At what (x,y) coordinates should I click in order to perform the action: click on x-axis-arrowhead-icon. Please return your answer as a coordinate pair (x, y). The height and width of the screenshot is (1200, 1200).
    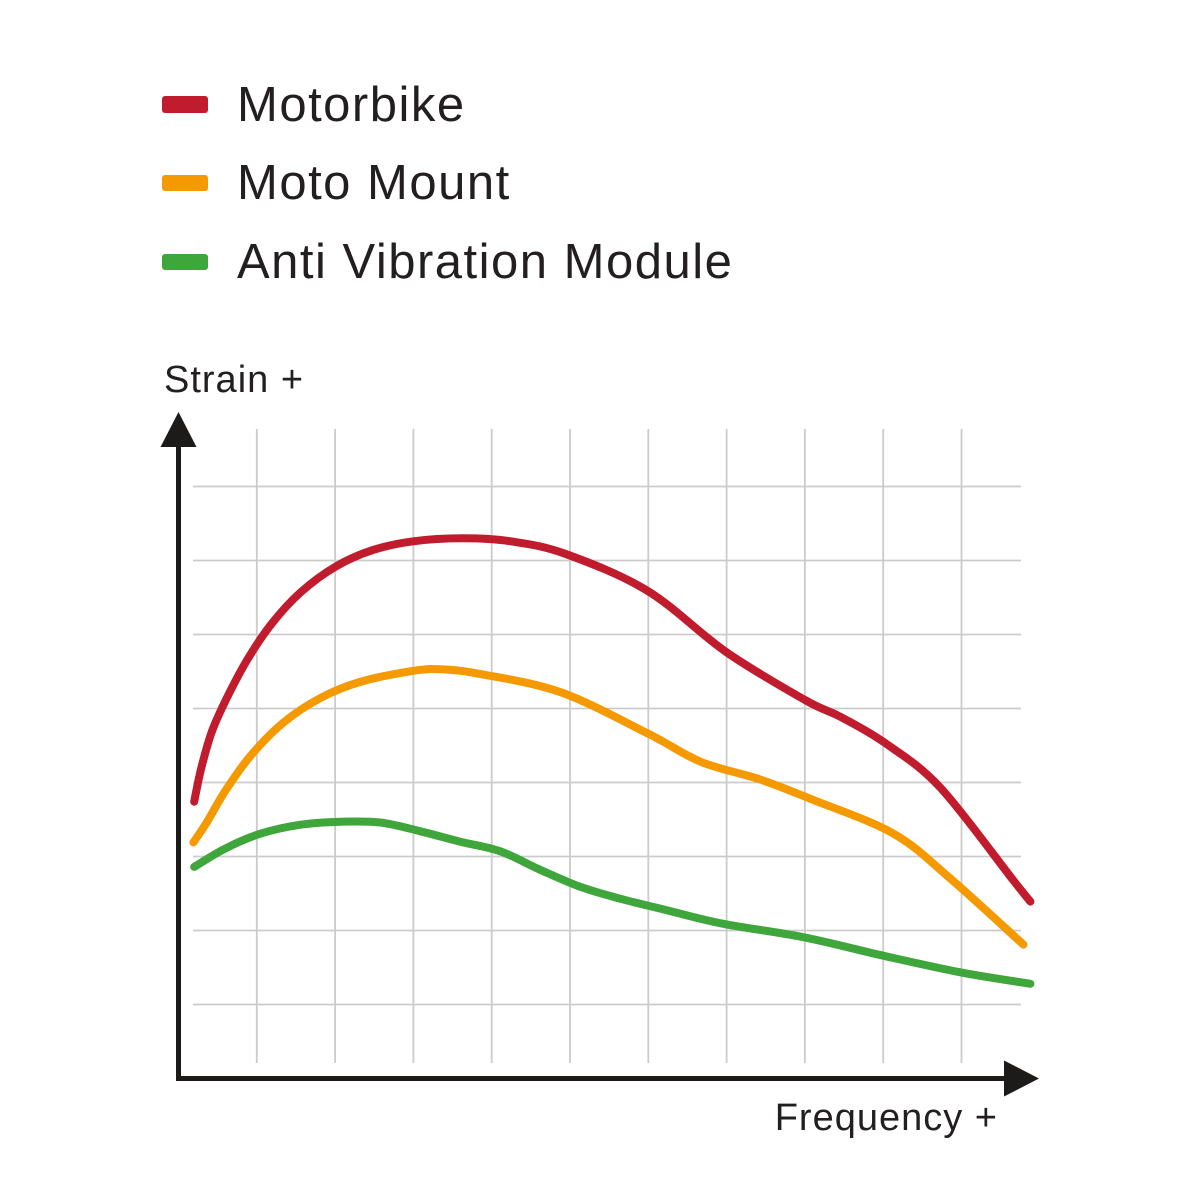
    Looking at the image, I should click on (1021, 1078).